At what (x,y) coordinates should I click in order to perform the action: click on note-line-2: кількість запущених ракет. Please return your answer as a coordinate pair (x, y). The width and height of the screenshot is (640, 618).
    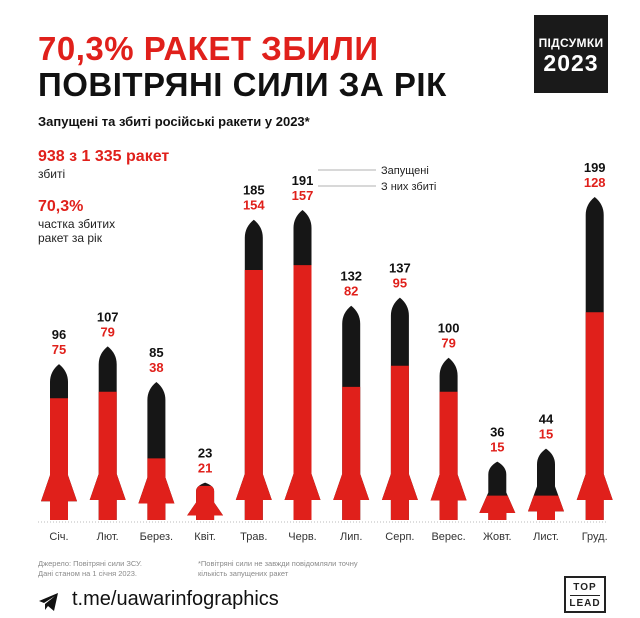
    Looking at the image, I should click on (243, 573).